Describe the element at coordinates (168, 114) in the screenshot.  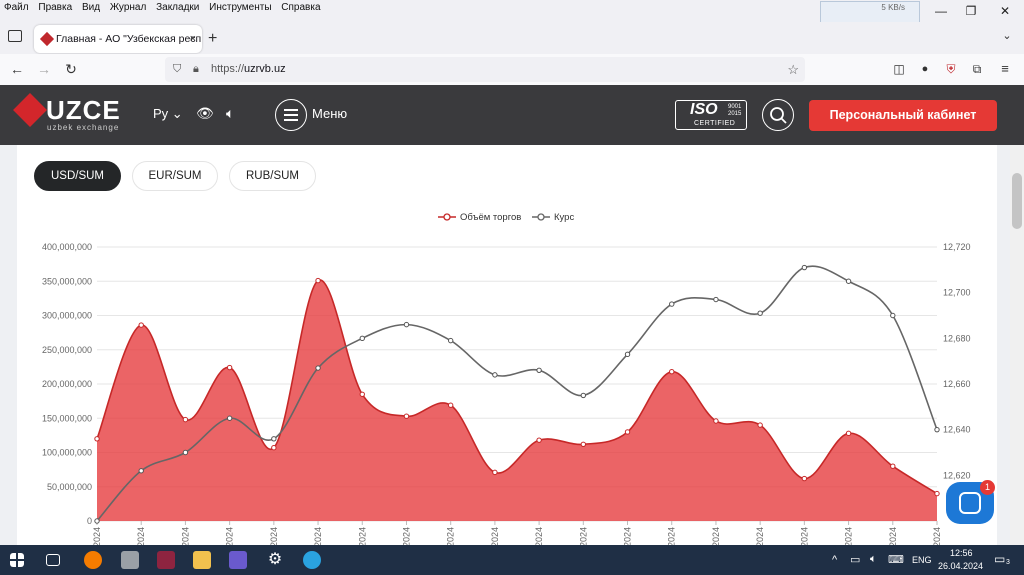
I see `language-select: Ру ⌄` at that location.